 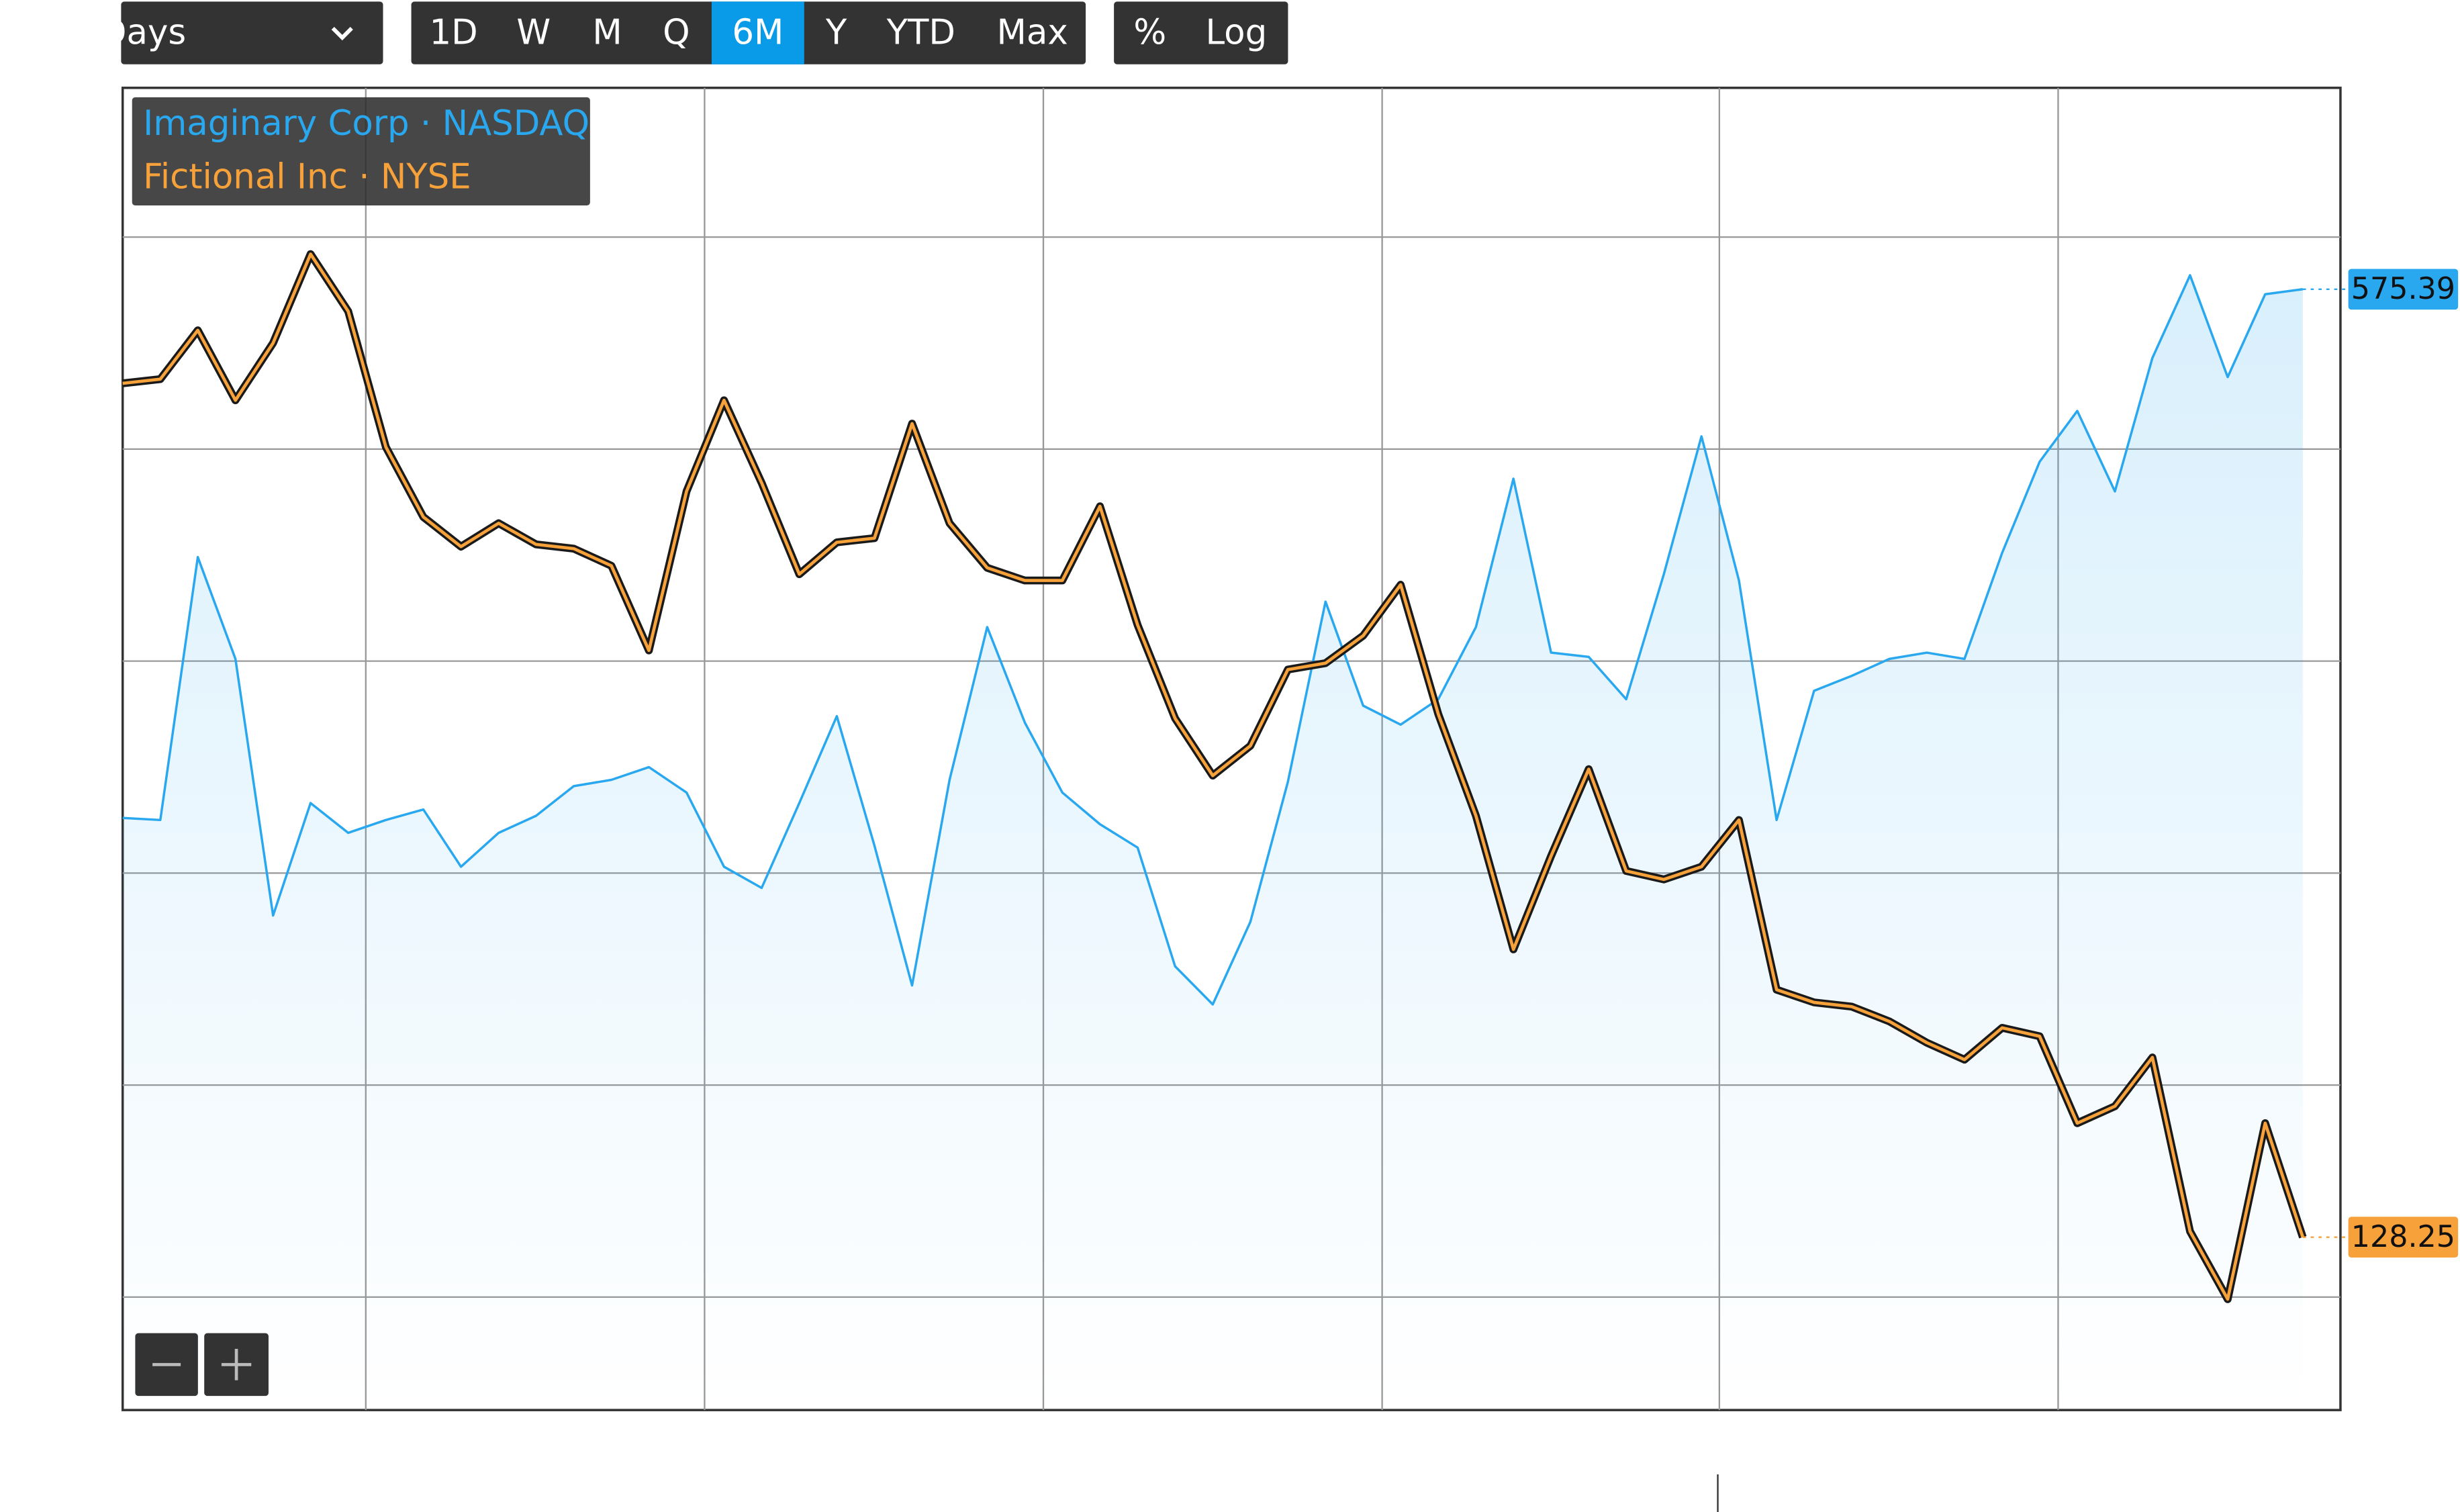 What do you see at coordinates (607, 32) in the screenshot?
I see `range-button: M` at bounding box center [607, 32].